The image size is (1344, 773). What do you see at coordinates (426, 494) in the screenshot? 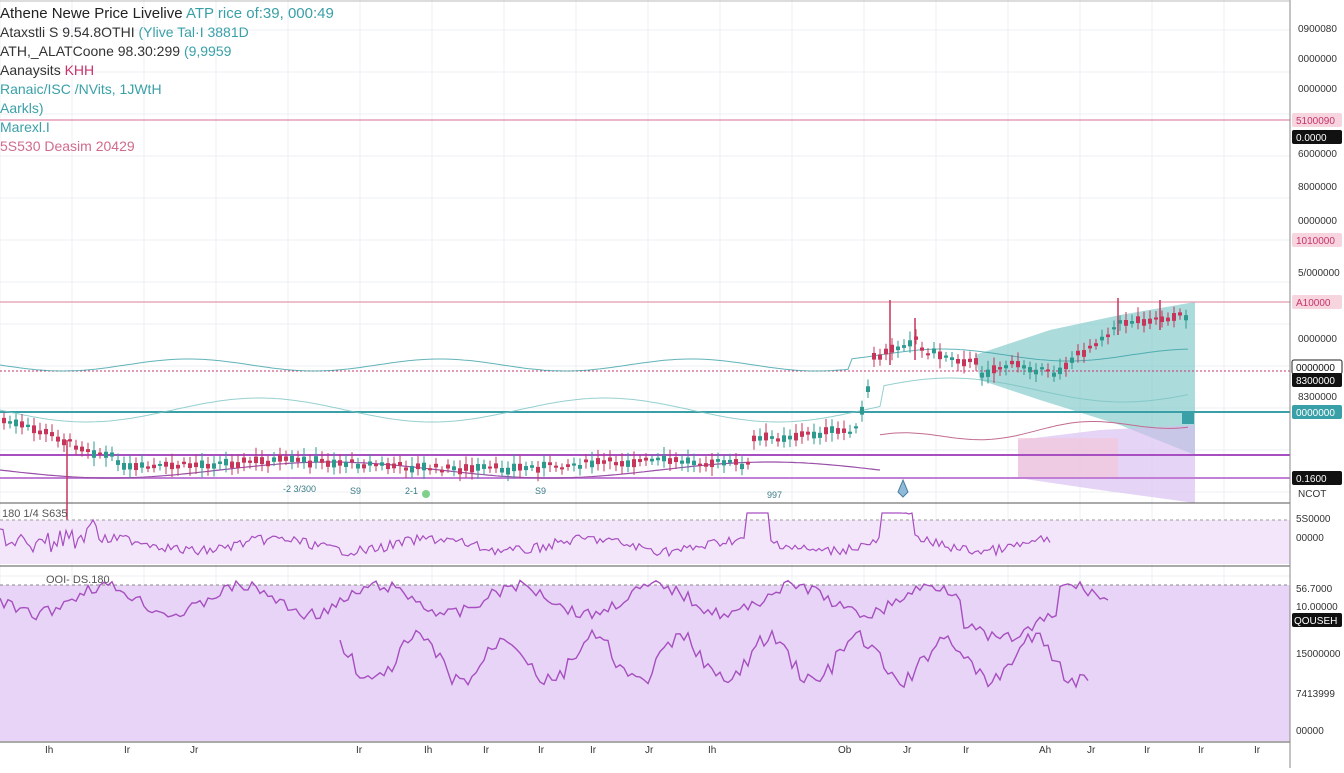
I see `event-marker` at bounding box center [426, 494].